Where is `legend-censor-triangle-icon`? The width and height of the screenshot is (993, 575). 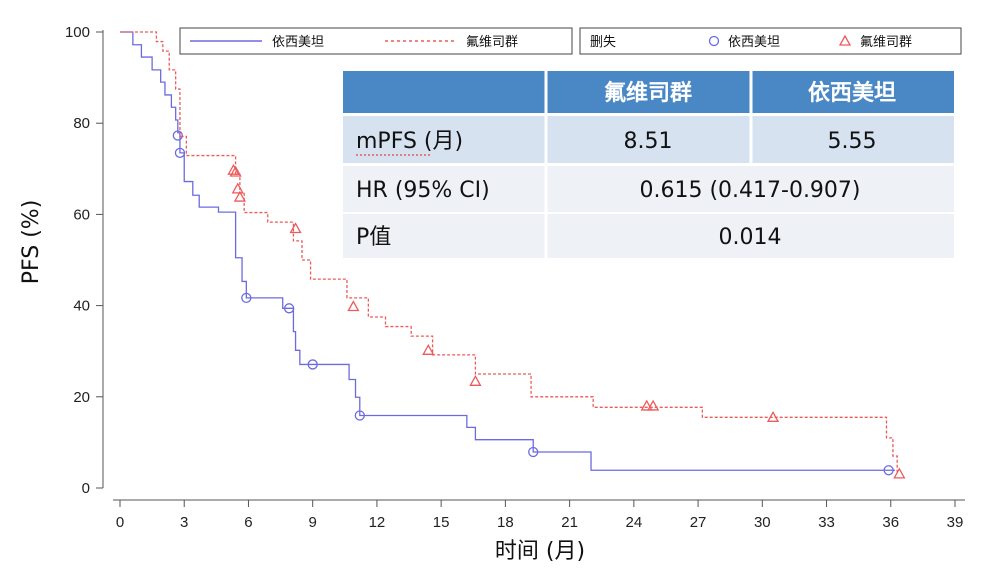
legend-censor-triangle-icon is located at coordinates (845, 40).